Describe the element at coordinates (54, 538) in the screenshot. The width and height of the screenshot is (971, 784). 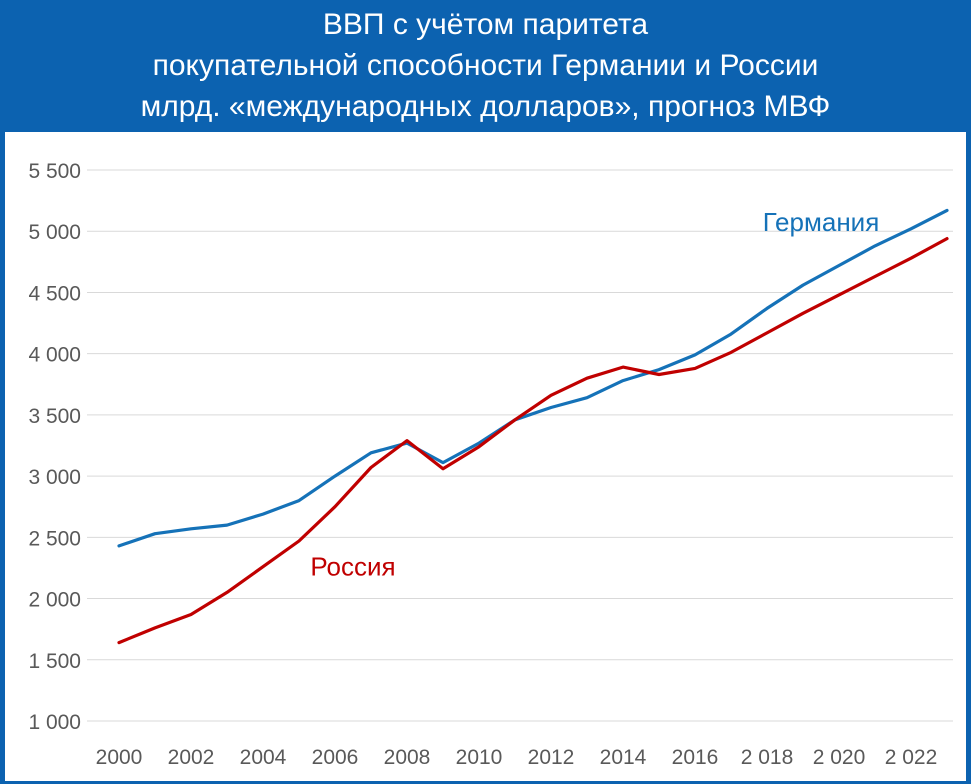
I see `y-tick-label: 2 500` at that location.